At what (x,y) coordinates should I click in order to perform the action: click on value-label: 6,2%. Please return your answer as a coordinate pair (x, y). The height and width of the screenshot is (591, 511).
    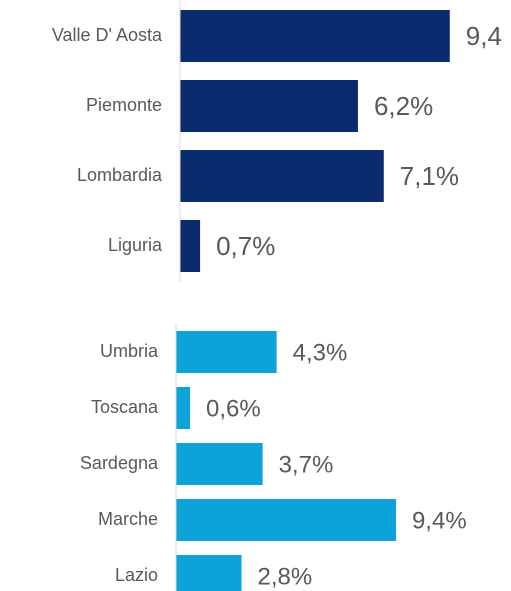
    Looking at the image, I should click on (403, 106).